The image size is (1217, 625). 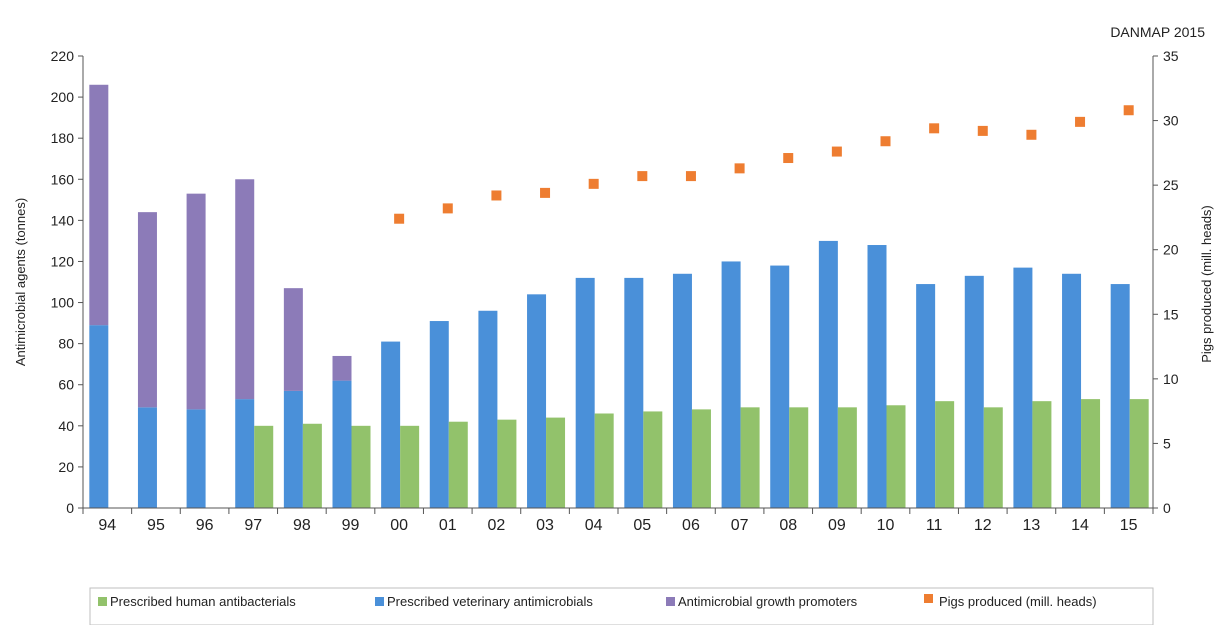 What do you see at coordinates (1171, 56) in the screenshot?
I see `y2-tick-label-35: 35` at bounding box center [1171, 56].